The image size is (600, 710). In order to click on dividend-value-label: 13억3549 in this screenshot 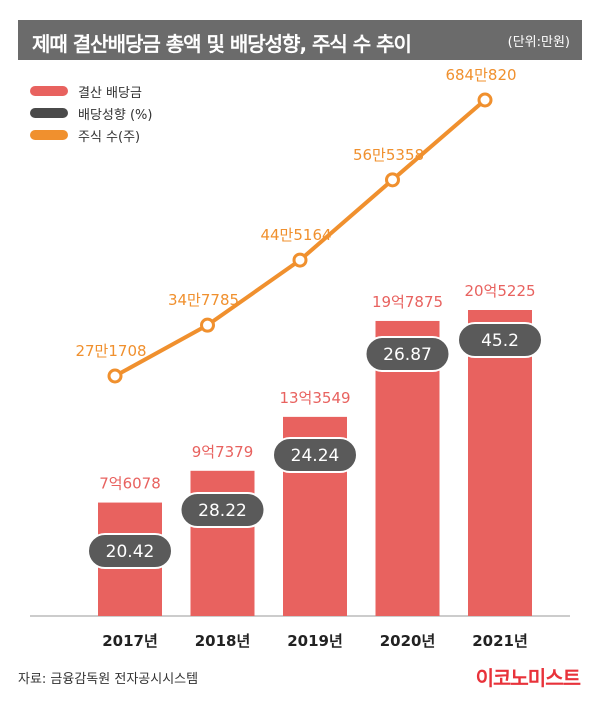, I will do `click(314, 398)`.